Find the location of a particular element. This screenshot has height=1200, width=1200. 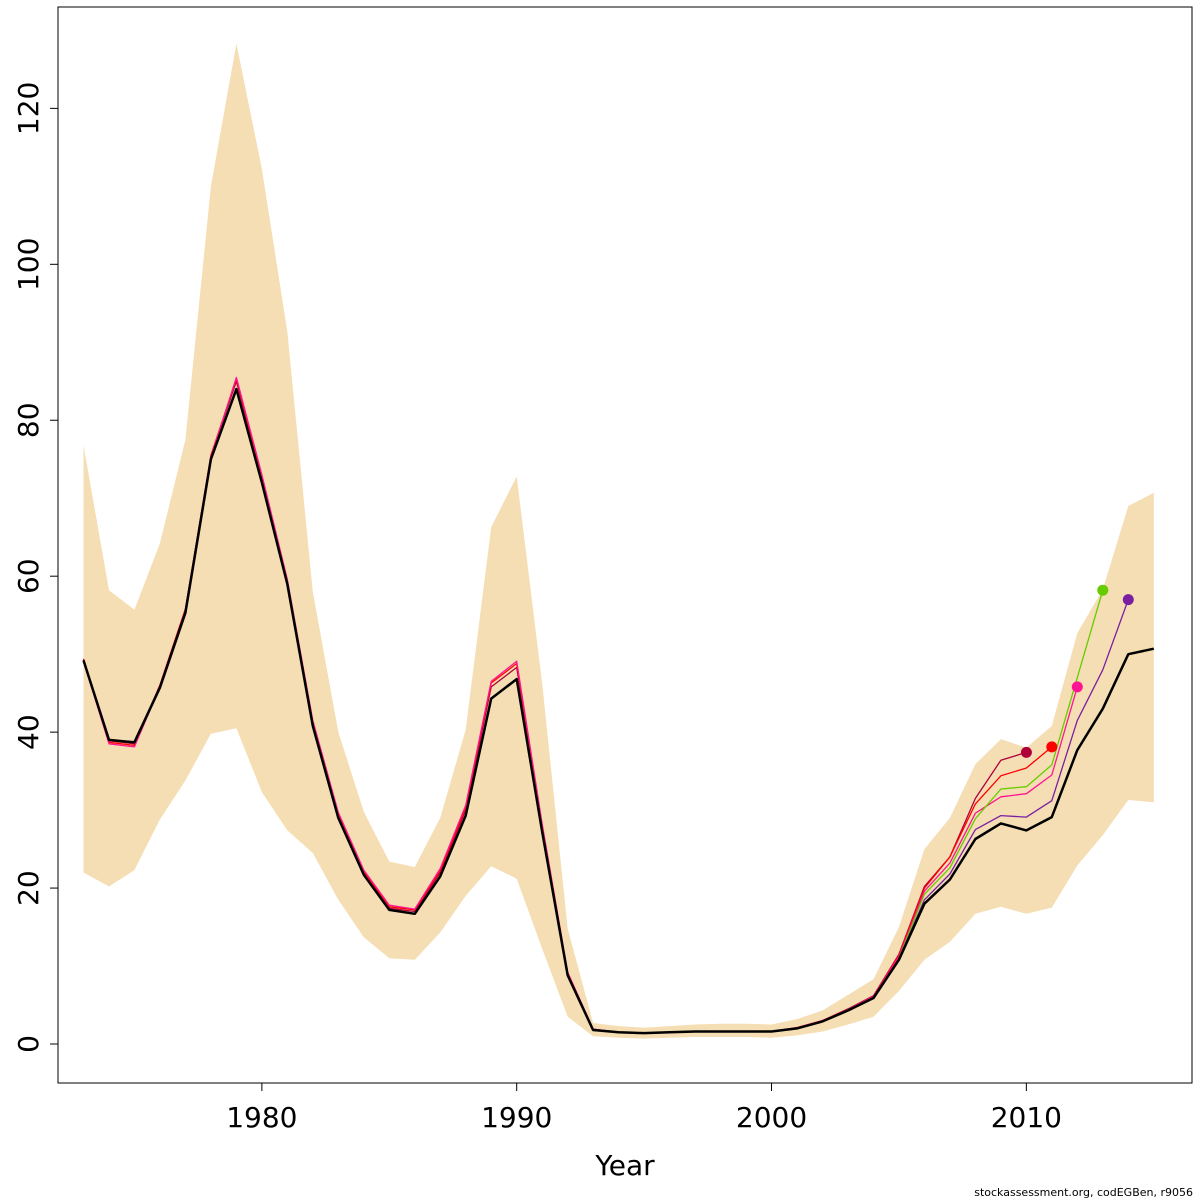

y-tick-label: 40 is located at coordinates (28, 732).